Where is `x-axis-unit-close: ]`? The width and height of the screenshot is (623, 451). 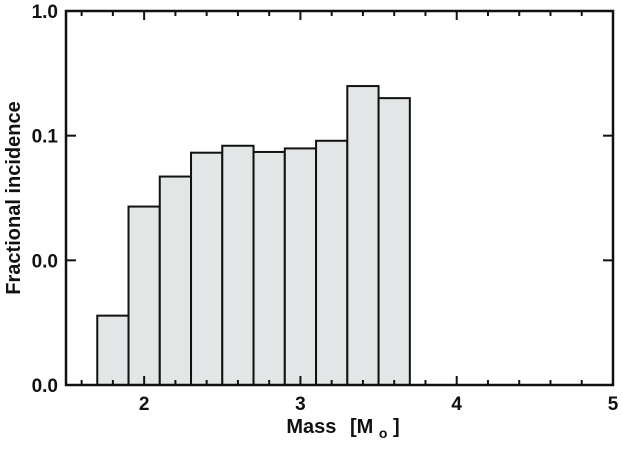
x-axis-unit-close: ] is located at coordinates (396, 427).